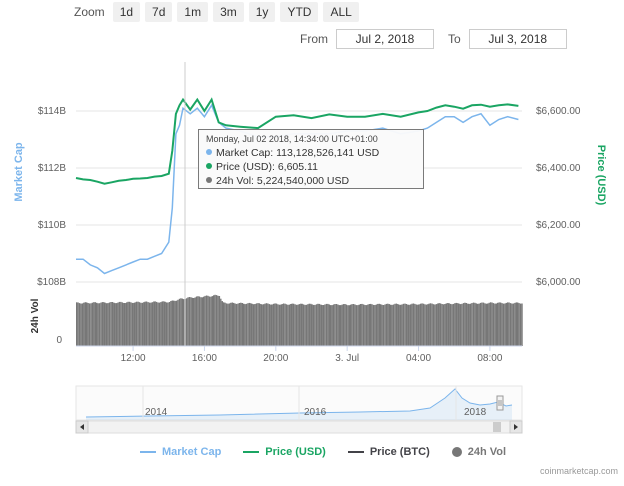  I want to click on zoom-button-1m: 1m, so click(193, 12).